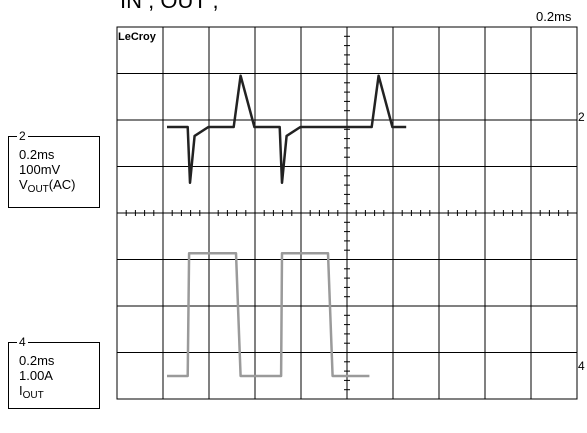 This screenshot has width=587, height=433. I want to click on timebase-readout: 0.2ms, so click(554, 16).